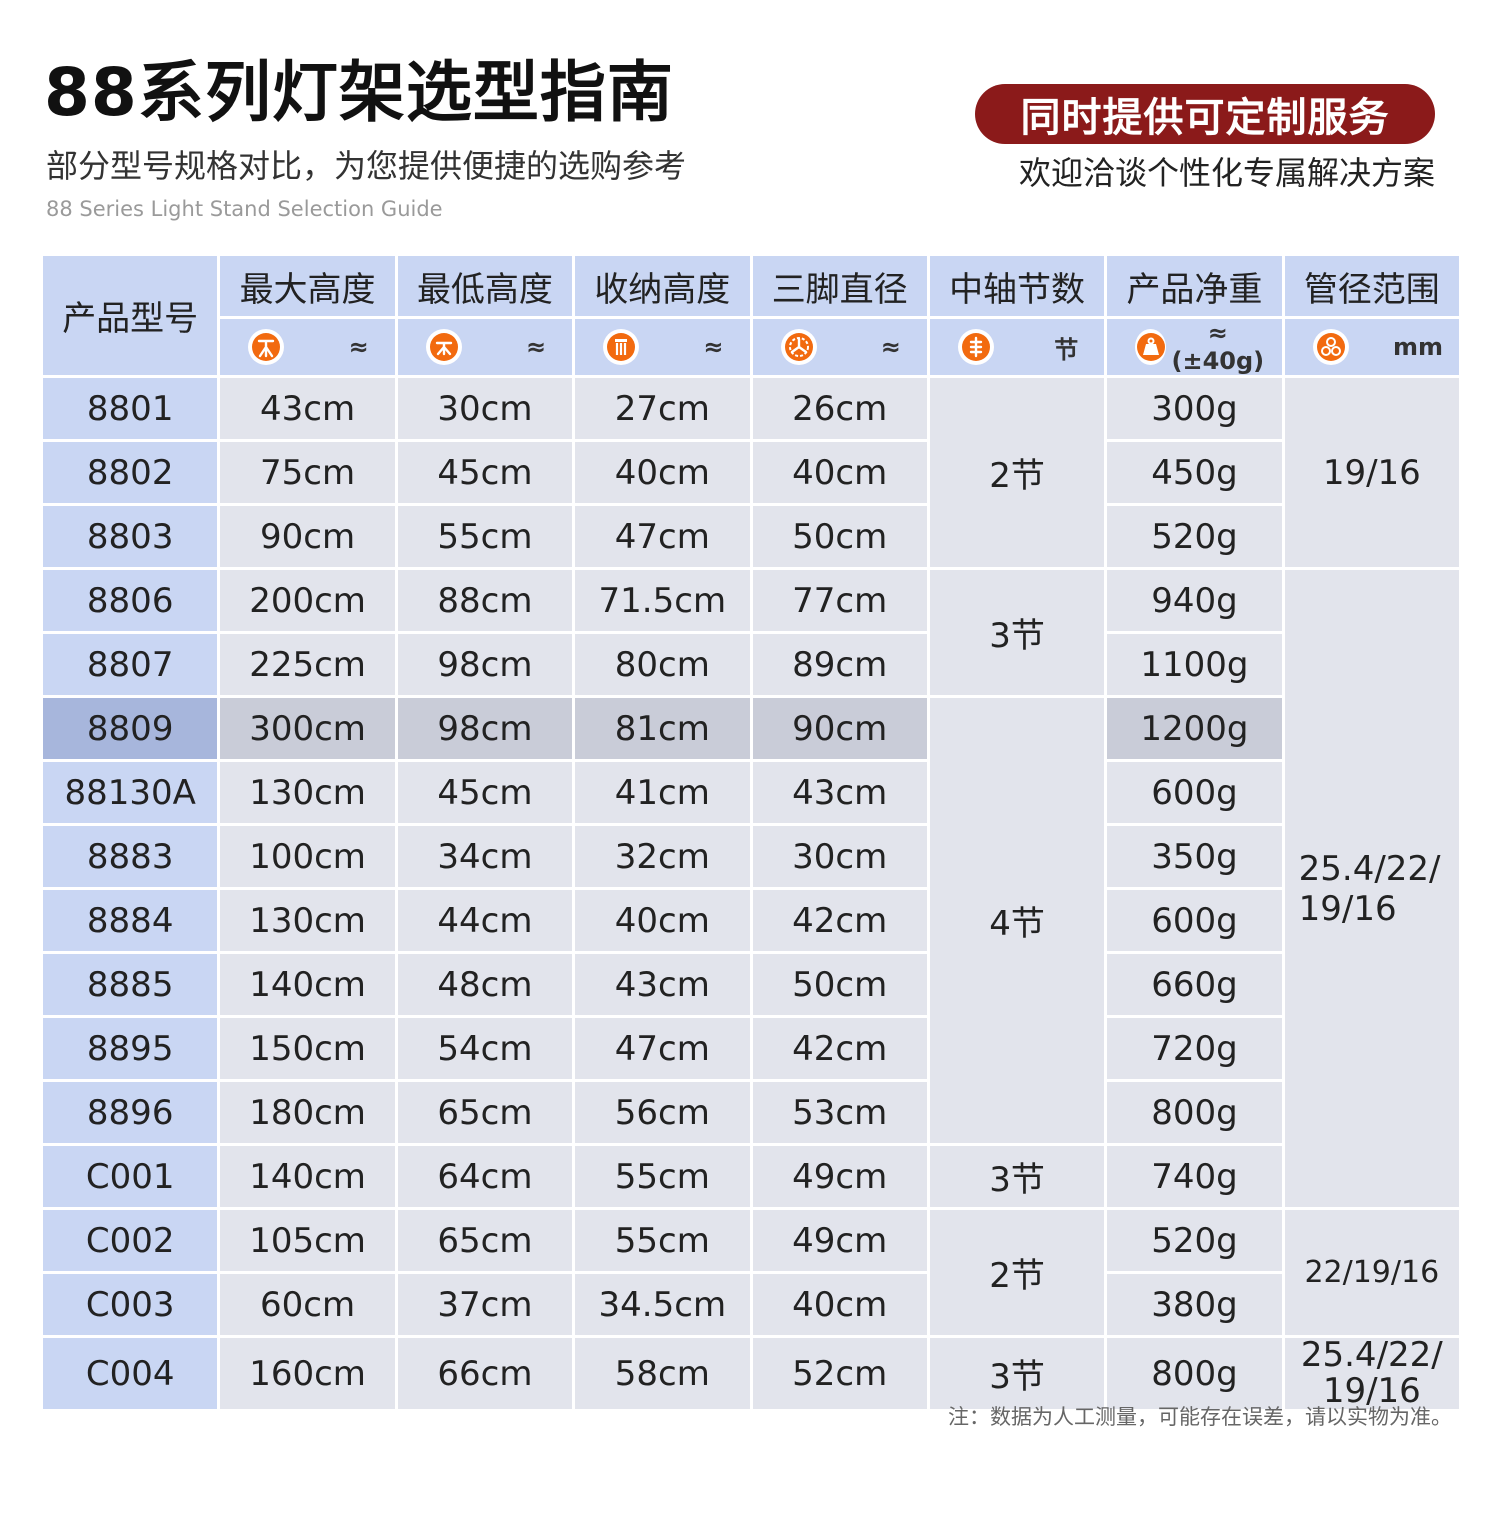 The height and width of the screenshot is (1537, 1500). Describe the element at coordinates (662, 1304) in the screenshot. I see `folded-height-cell: 34.5cm` at that location.